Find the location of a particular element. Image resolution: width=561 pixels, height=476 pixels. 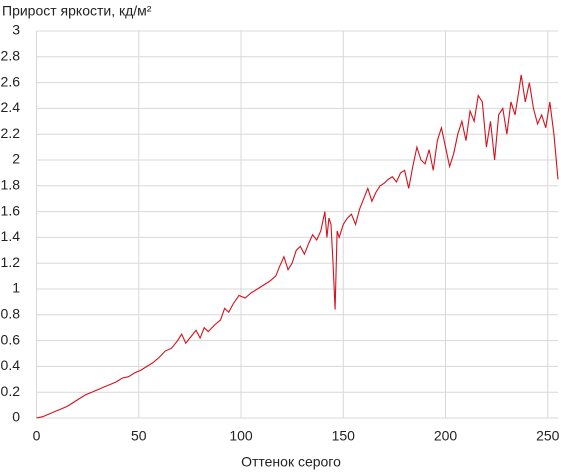

y-tick-label: 0 is located at coordinates (16, 417).